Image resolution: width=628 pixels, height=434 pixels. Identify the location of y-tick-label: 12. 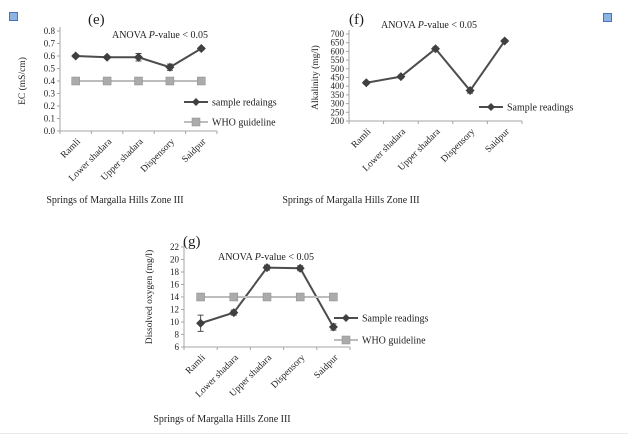
(174, 310).